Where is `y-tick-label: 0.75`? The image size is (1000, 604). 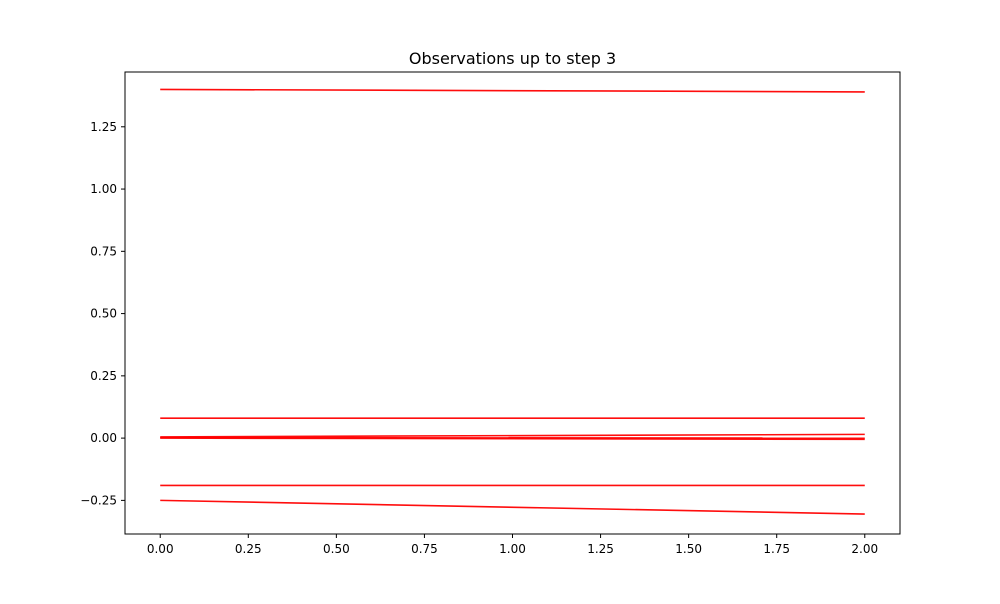 y-tick-label: 0.75 is located at coordinates (103, 251).